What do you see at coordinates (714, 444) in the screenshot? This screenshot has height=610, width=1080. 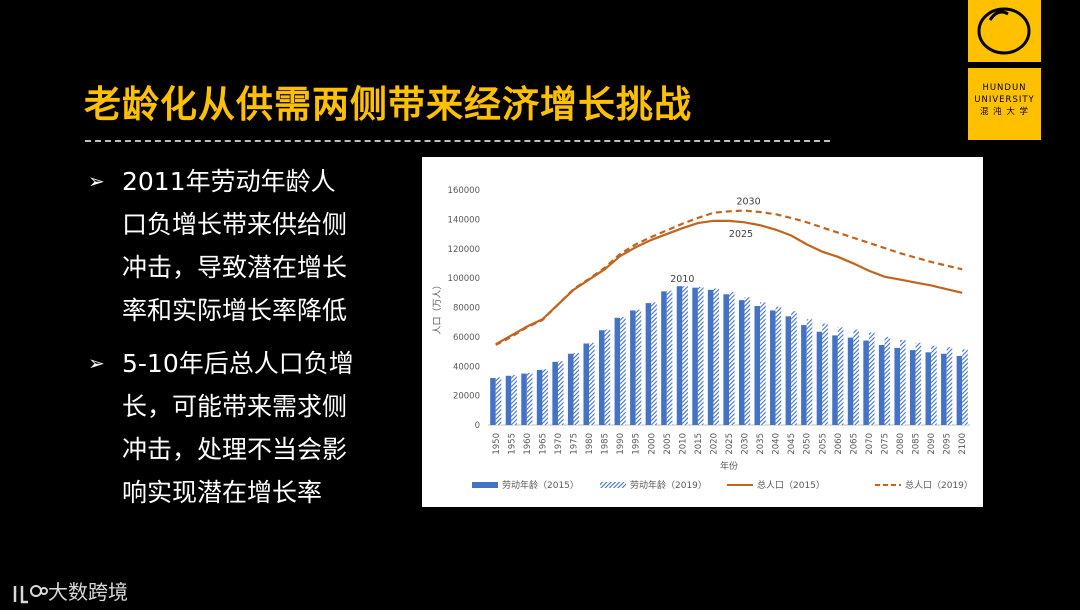 I see `x-tick-label: 2020` at bounding box center [714, 444].